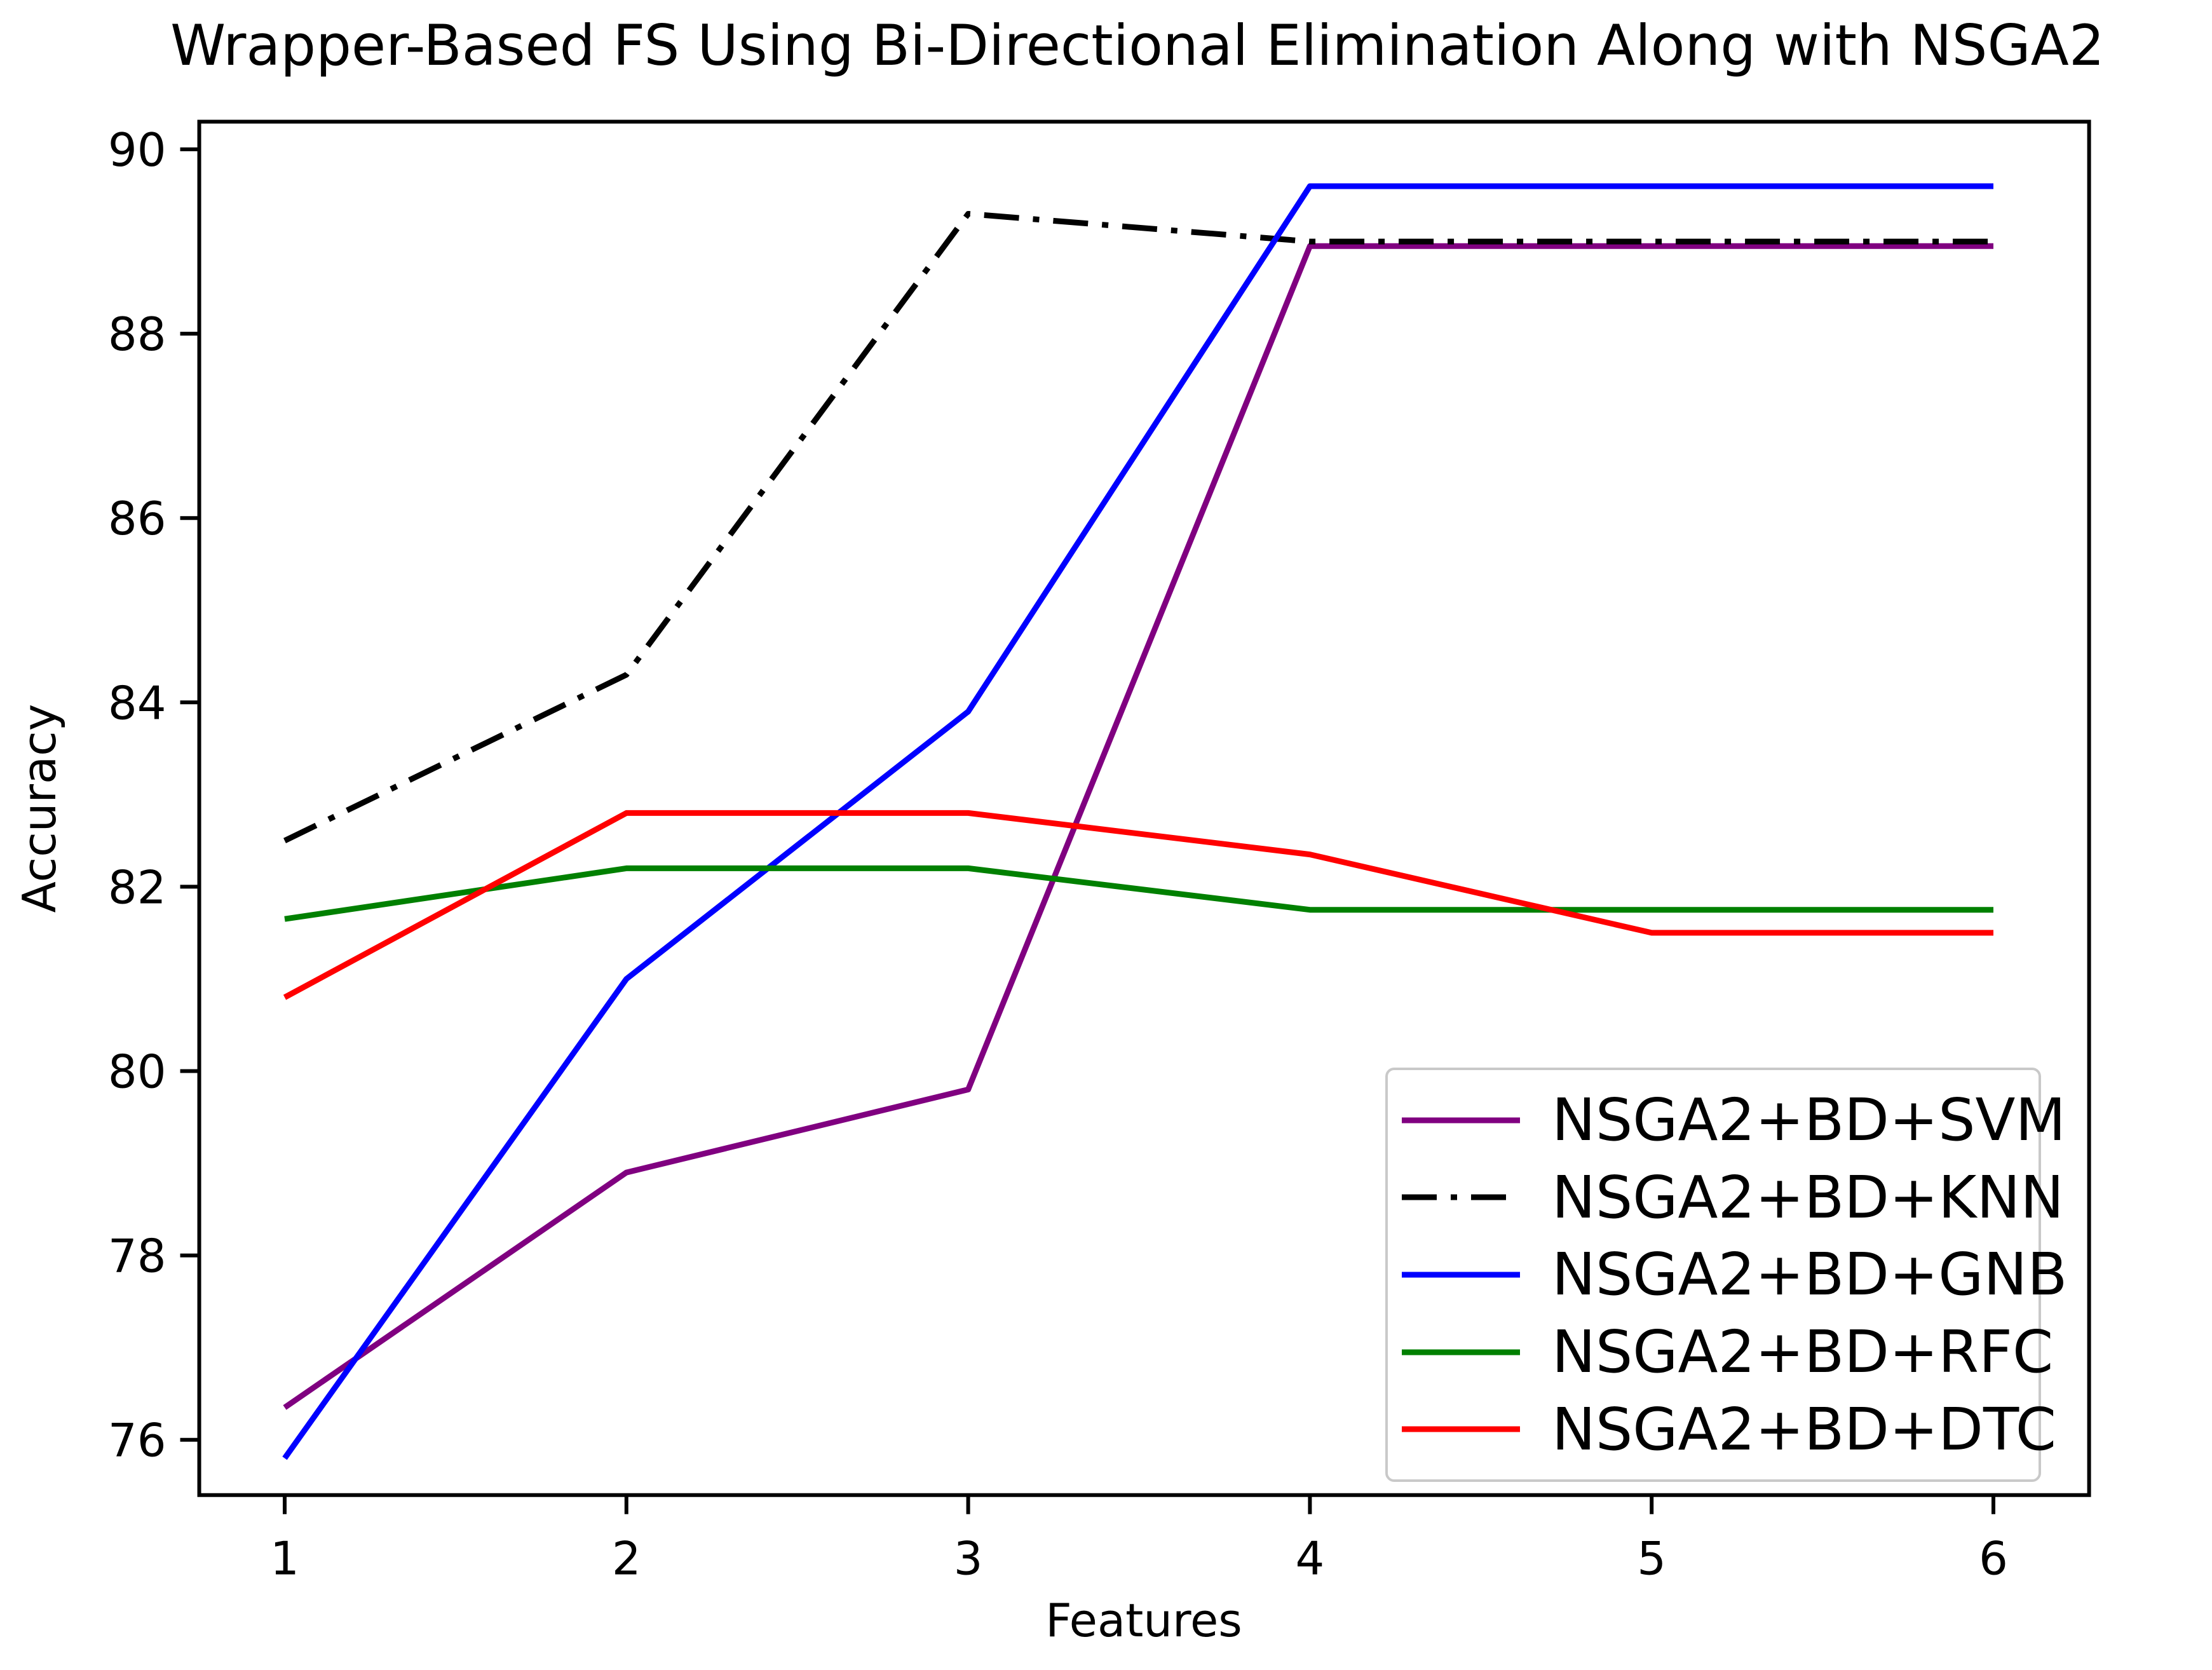 The image size is (2212, 1670). What do you see at coordinates (1993, 1559) in the screenshot?
I see `x-tick-label: 6` at bounding box center [1993, 1559].